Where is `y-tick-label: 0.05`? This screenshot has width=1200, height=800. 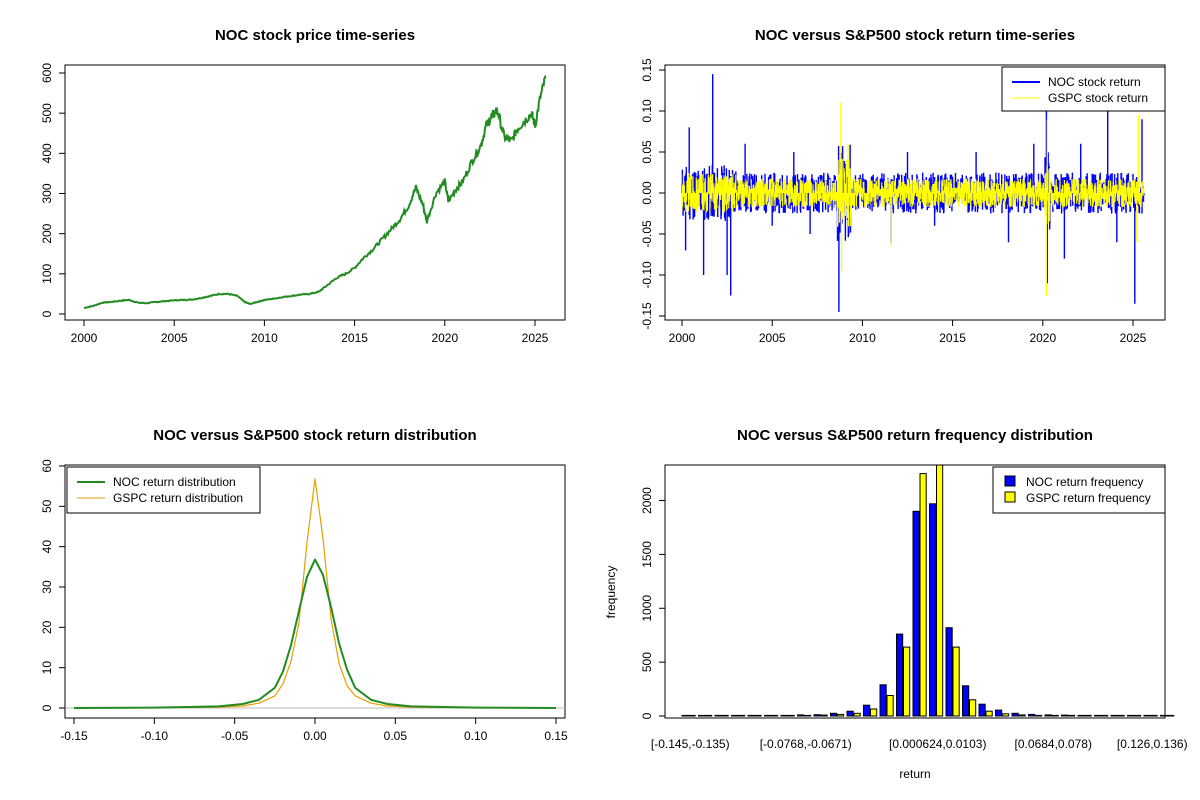
y-tick-label: 0.05 is located at coordinates (647, 152).